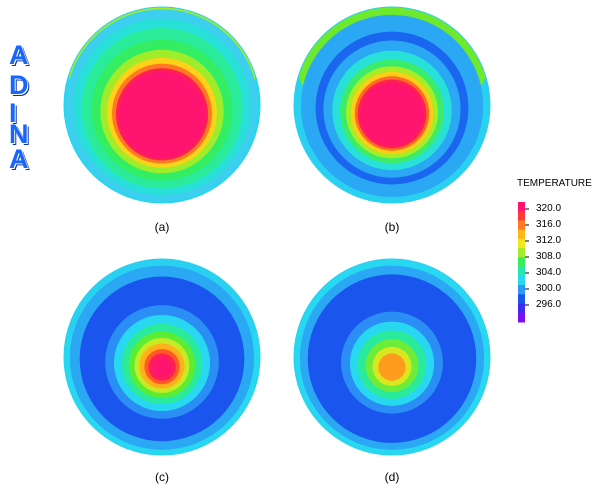 This screenshot has width=600, height=504. I want to click on legend-tick-296: 296.0, so click(549, 304).